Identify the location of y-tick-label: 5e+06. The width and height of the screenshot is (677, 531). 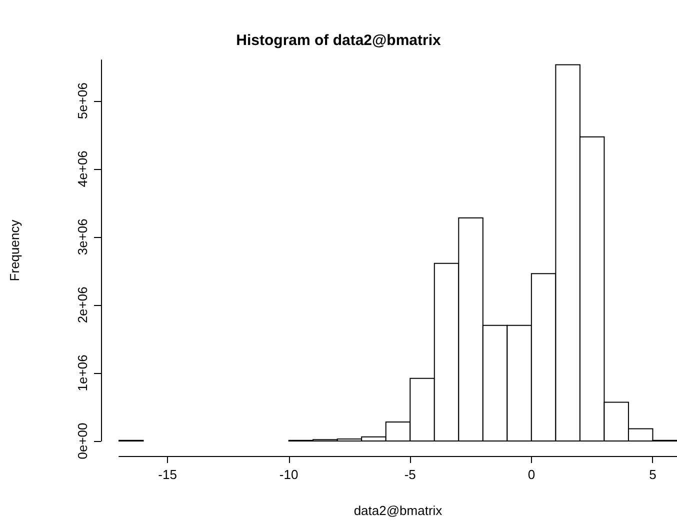
(82, 101).